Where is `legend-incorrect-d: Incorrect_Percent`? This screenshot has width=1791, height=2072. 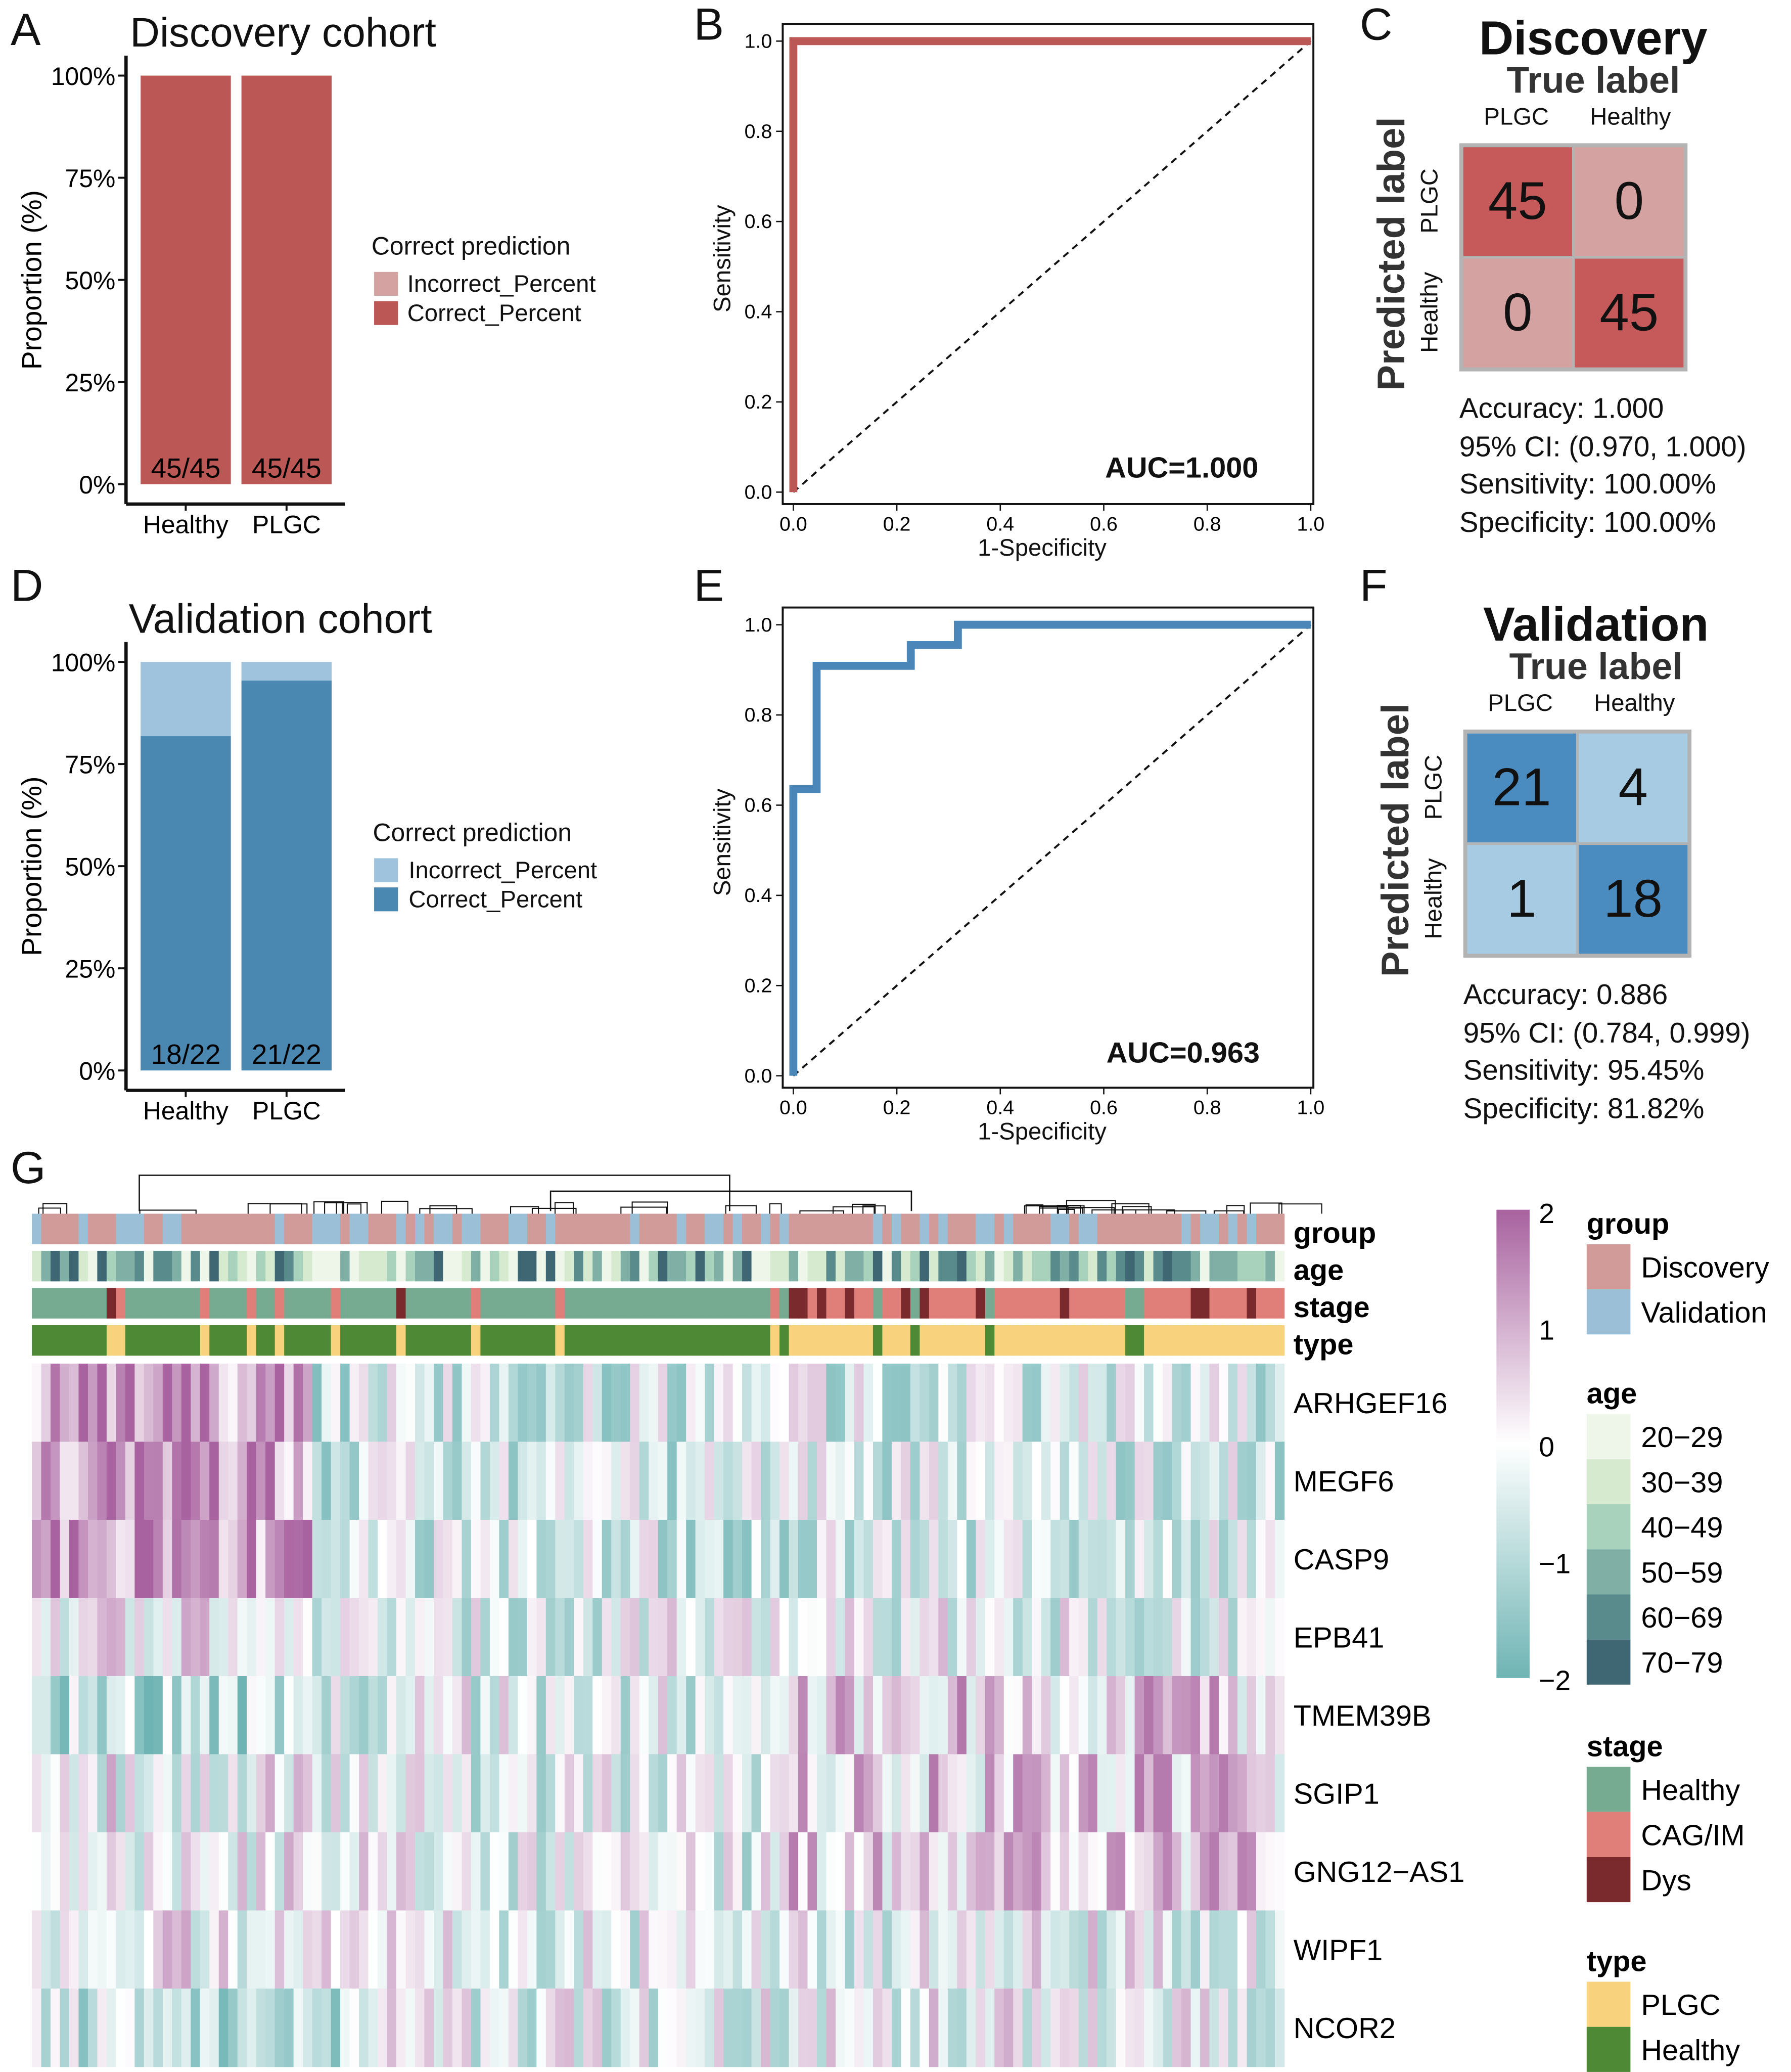
legend-incorrect-d: Incorrect_Percent is located at coordinates (503, 870).